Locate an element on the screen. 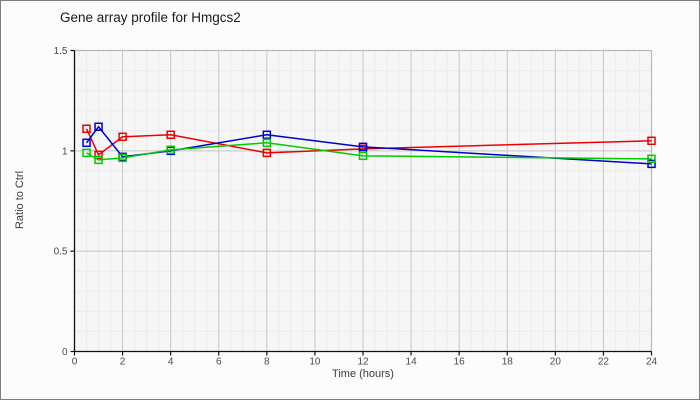  x-tick-label: 16 is located at coordinates (460, 362).